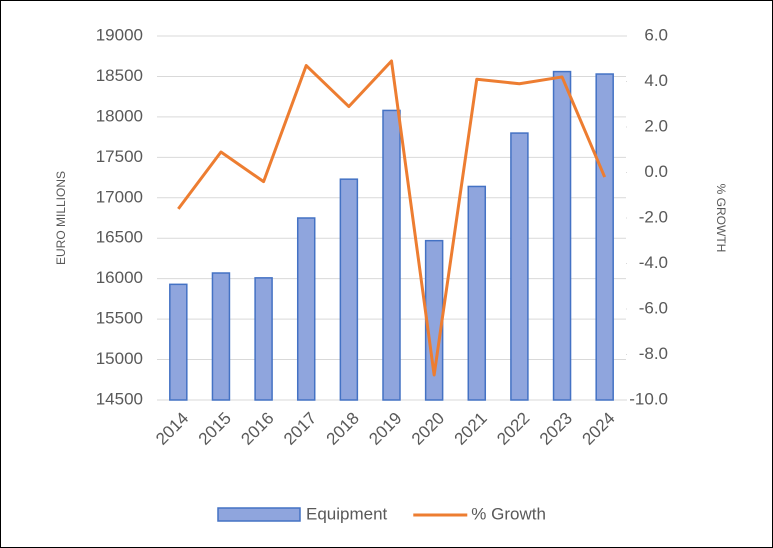 Image resolution: width=773 pixels, height=548 pixels. I want to click on legend-label: Equipment, so click(347, 513).